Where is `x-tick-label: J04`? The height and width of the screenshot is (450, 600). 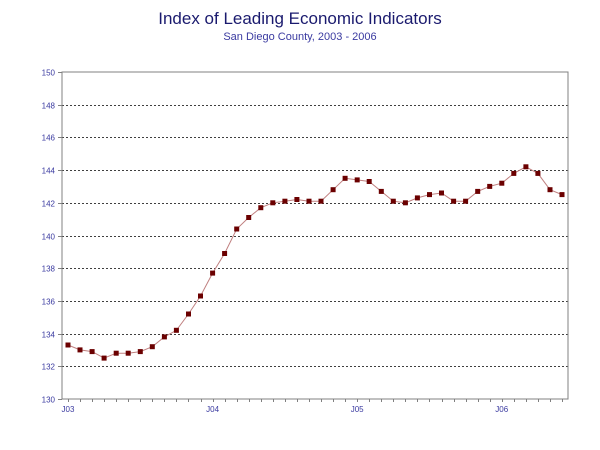 x-tick-label: J04 is located at coordinates (212, 409).